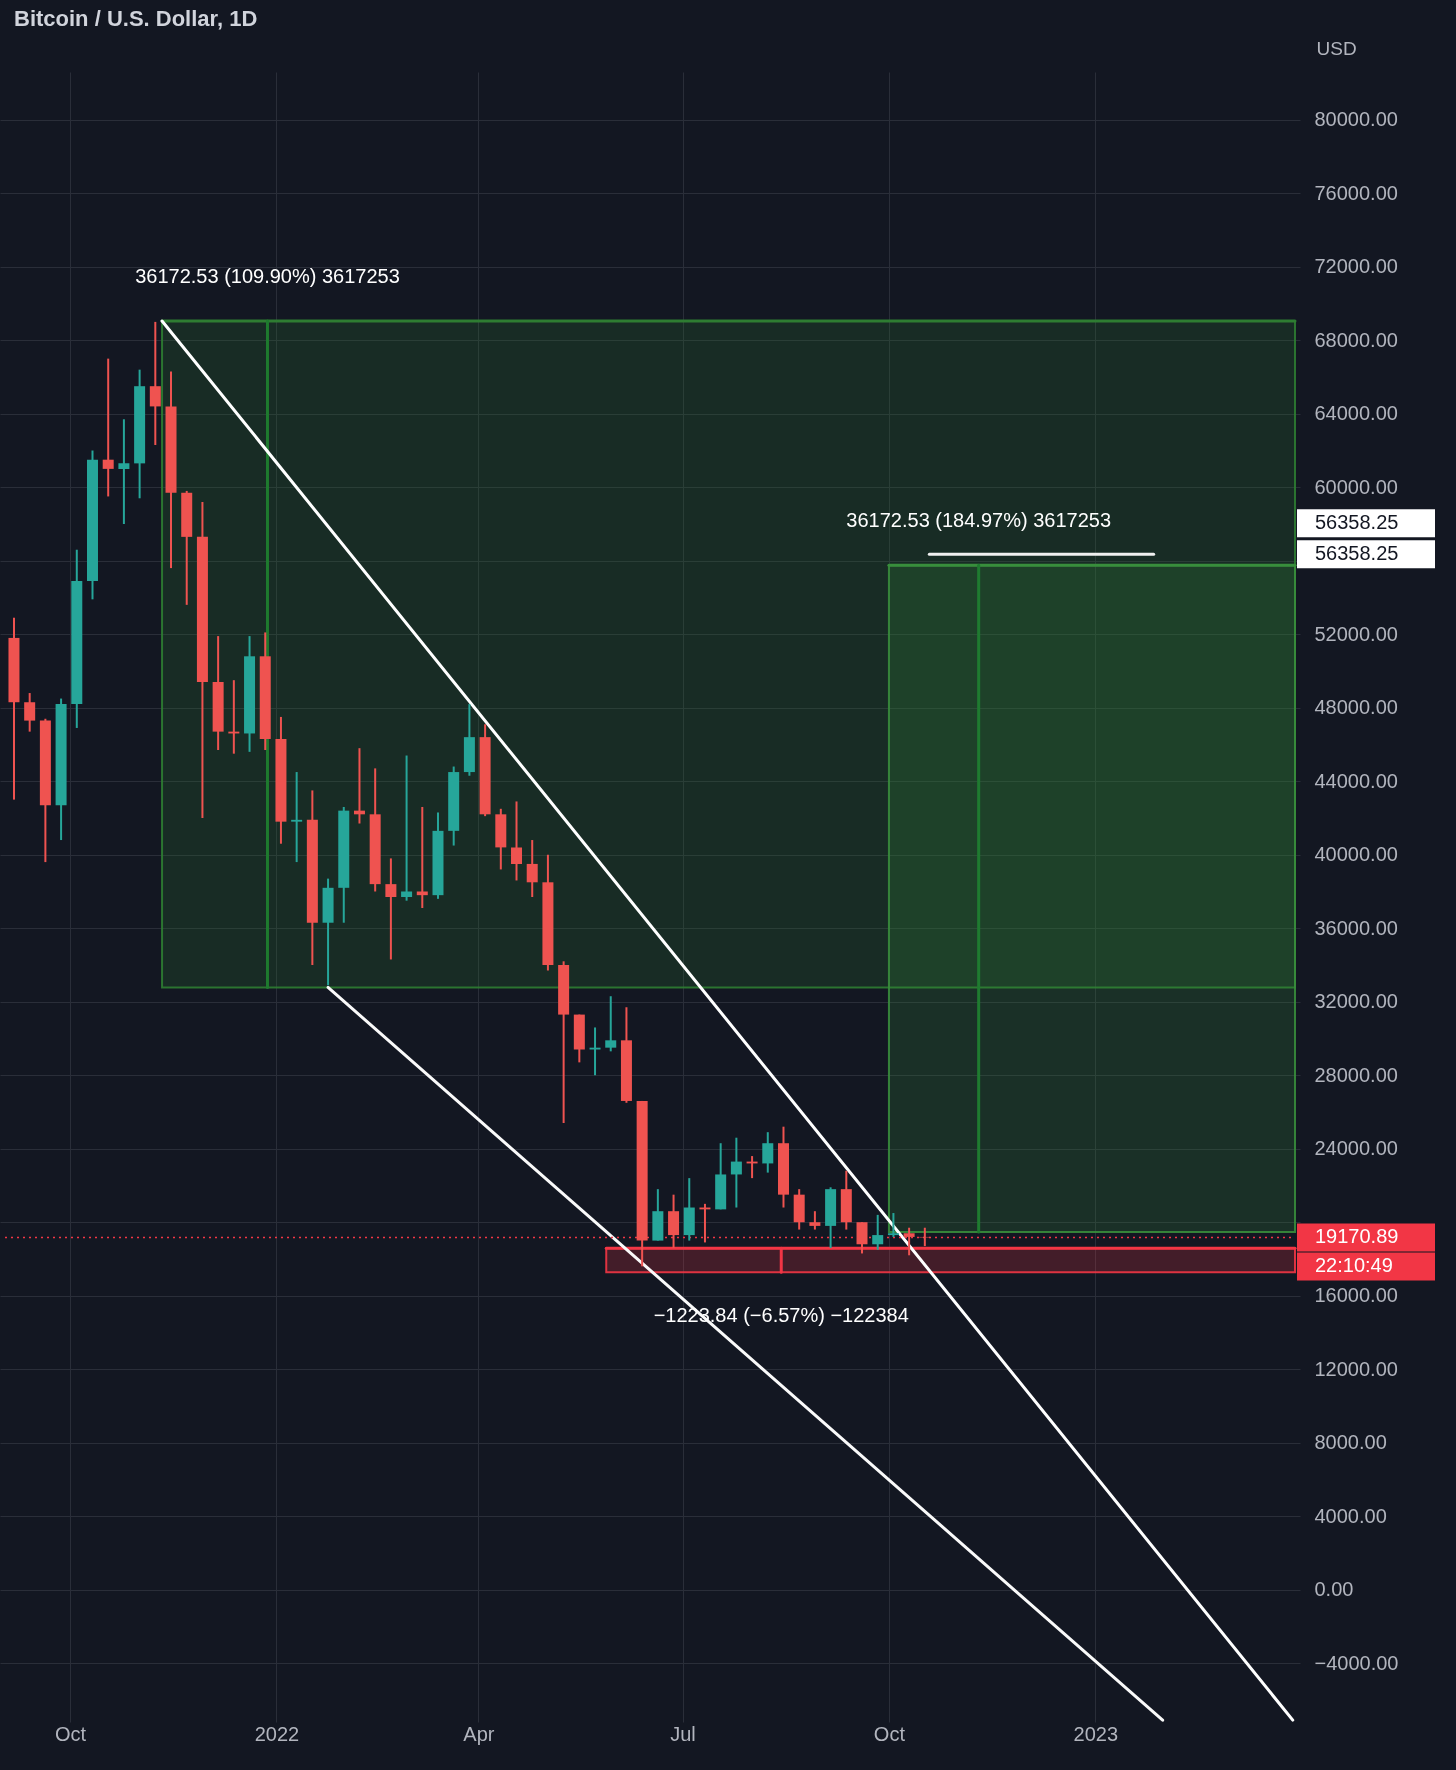 The height and width of the screenshot is (1770, 1456). I want to click on y-tick-label: 36000.00, so click(1356, 927).